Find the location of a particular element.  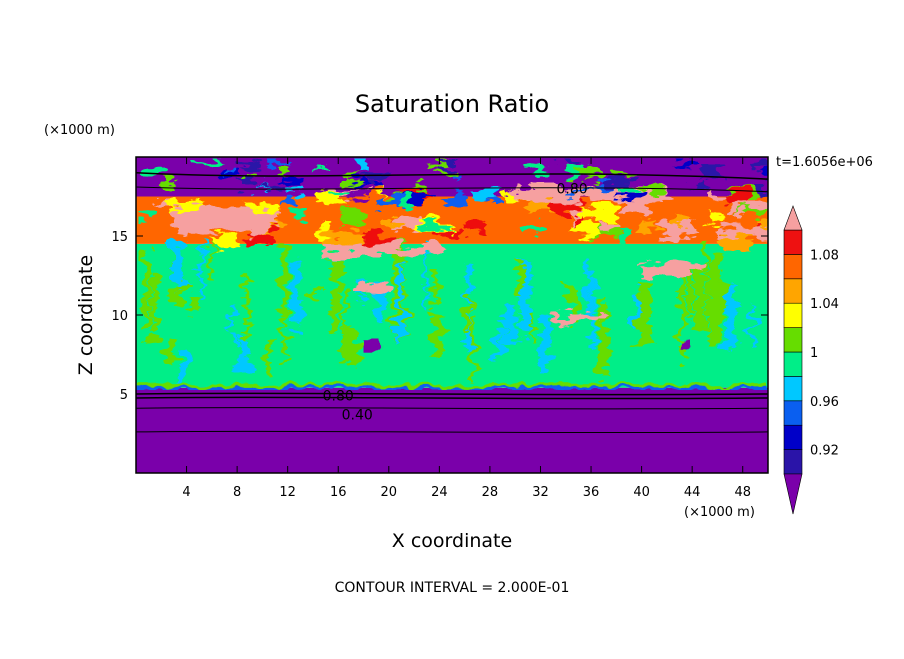

x-tick-label: 40 is located at coordinates (641, 492).